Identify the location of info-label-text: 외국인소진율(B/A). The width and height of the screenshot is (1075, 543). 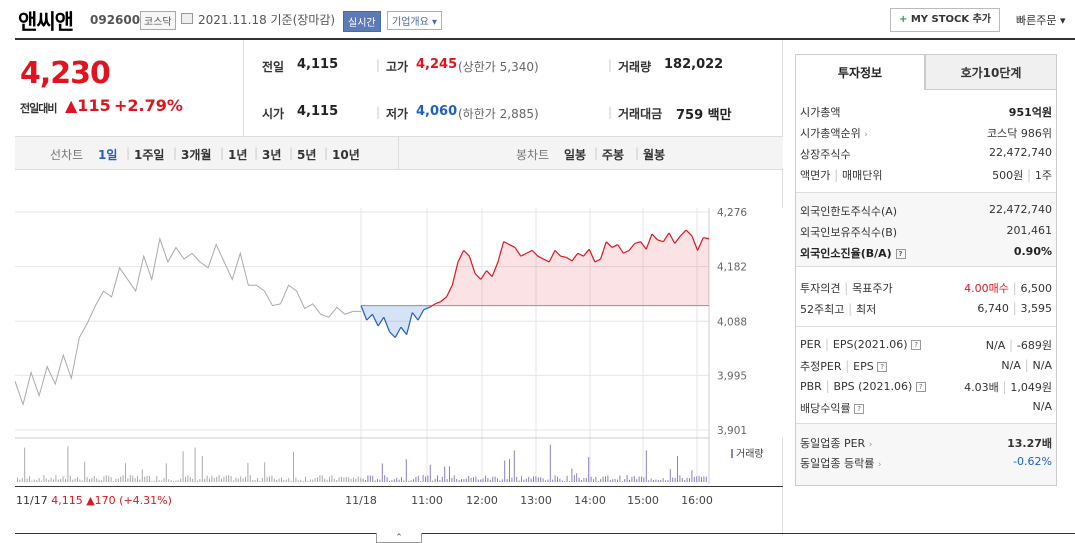
(846, 253).